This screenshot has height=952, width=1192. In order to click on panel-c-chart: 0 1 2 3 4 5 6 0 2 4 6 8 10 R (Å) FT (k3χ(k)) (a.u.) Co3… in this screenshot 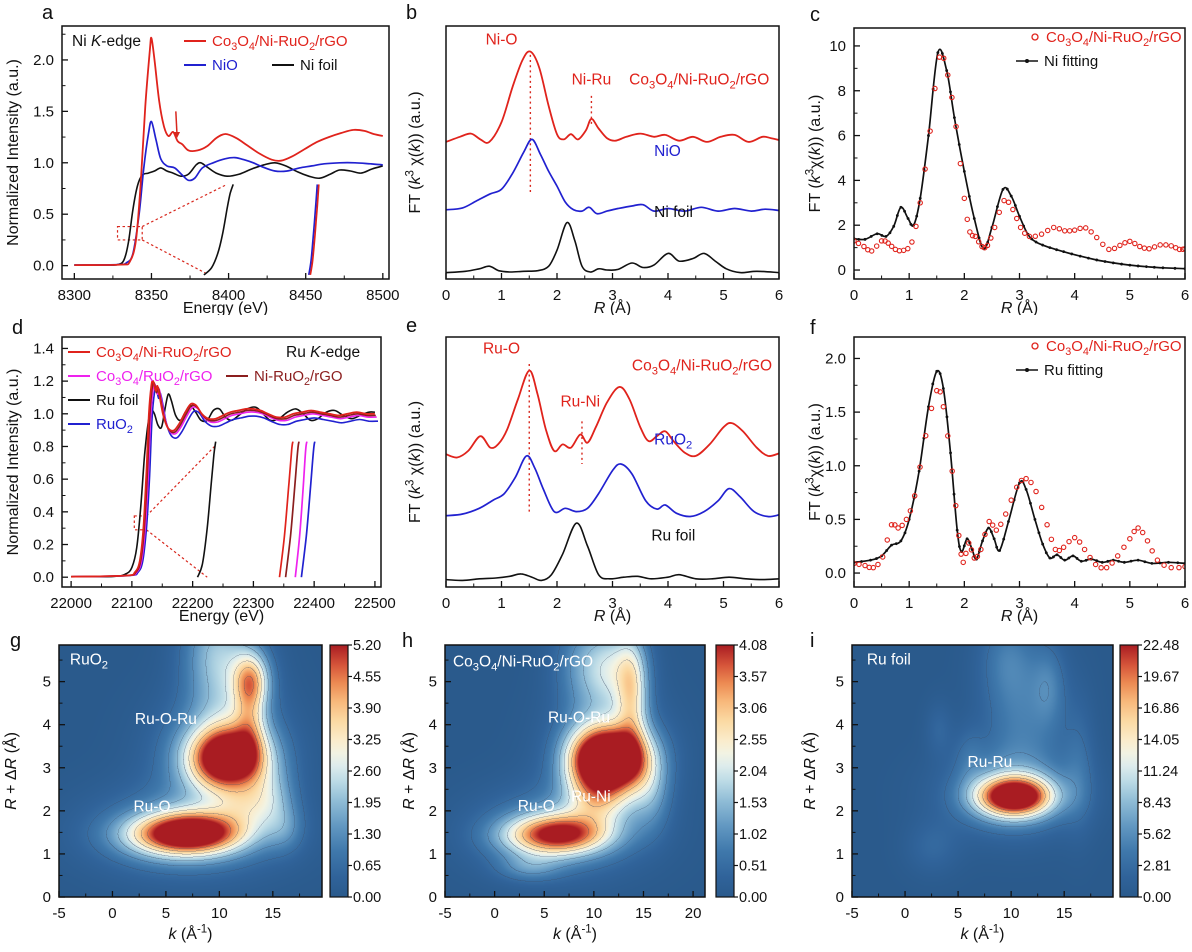, I will do `click(997, 171)`.